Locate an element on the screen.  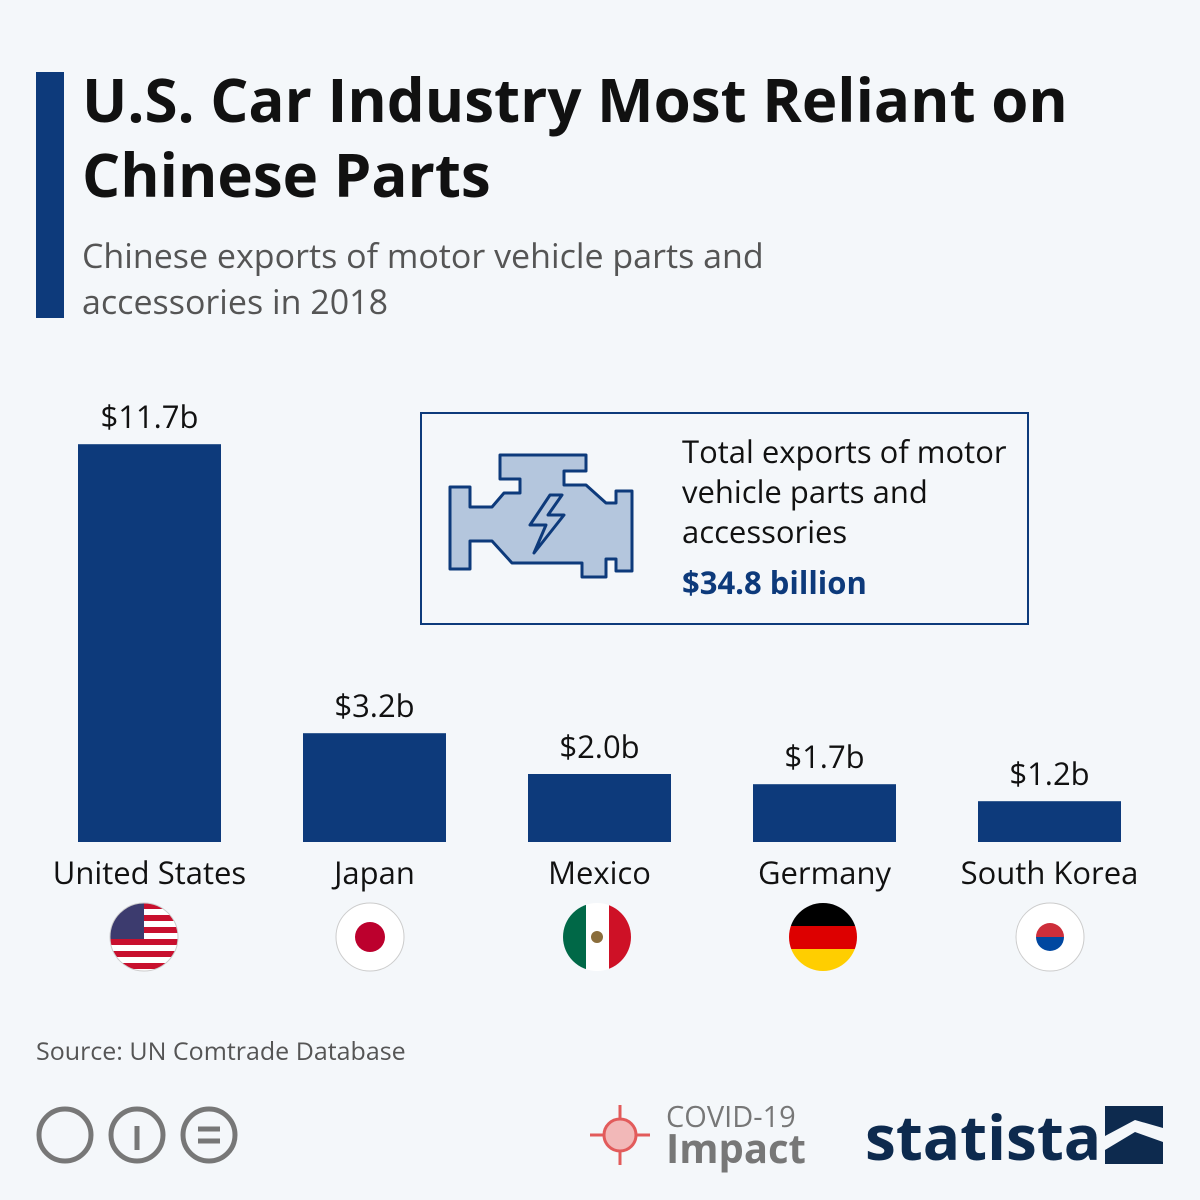
source: Source: UN Comtrade Database is located at coordinates (221, 1051).